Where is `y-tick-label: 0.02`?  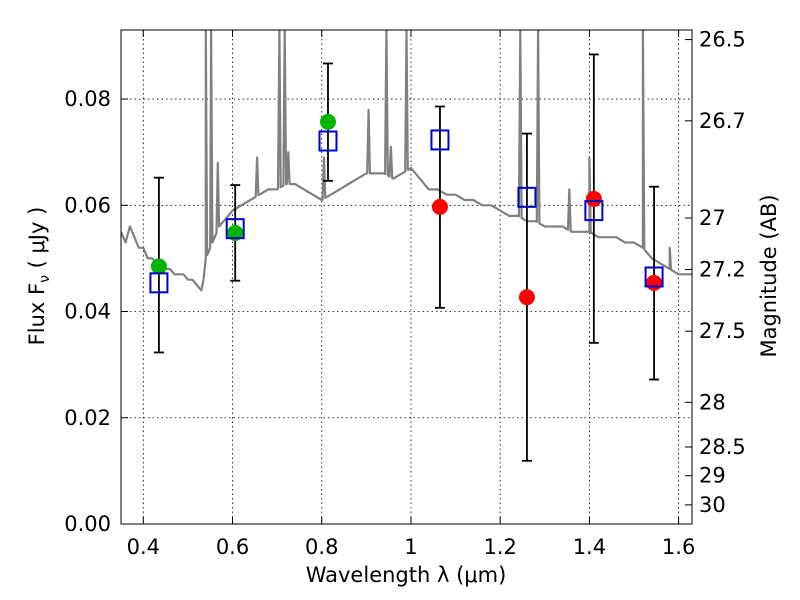
y-tick-label: 0.02 is located at coordinates (87, 418).